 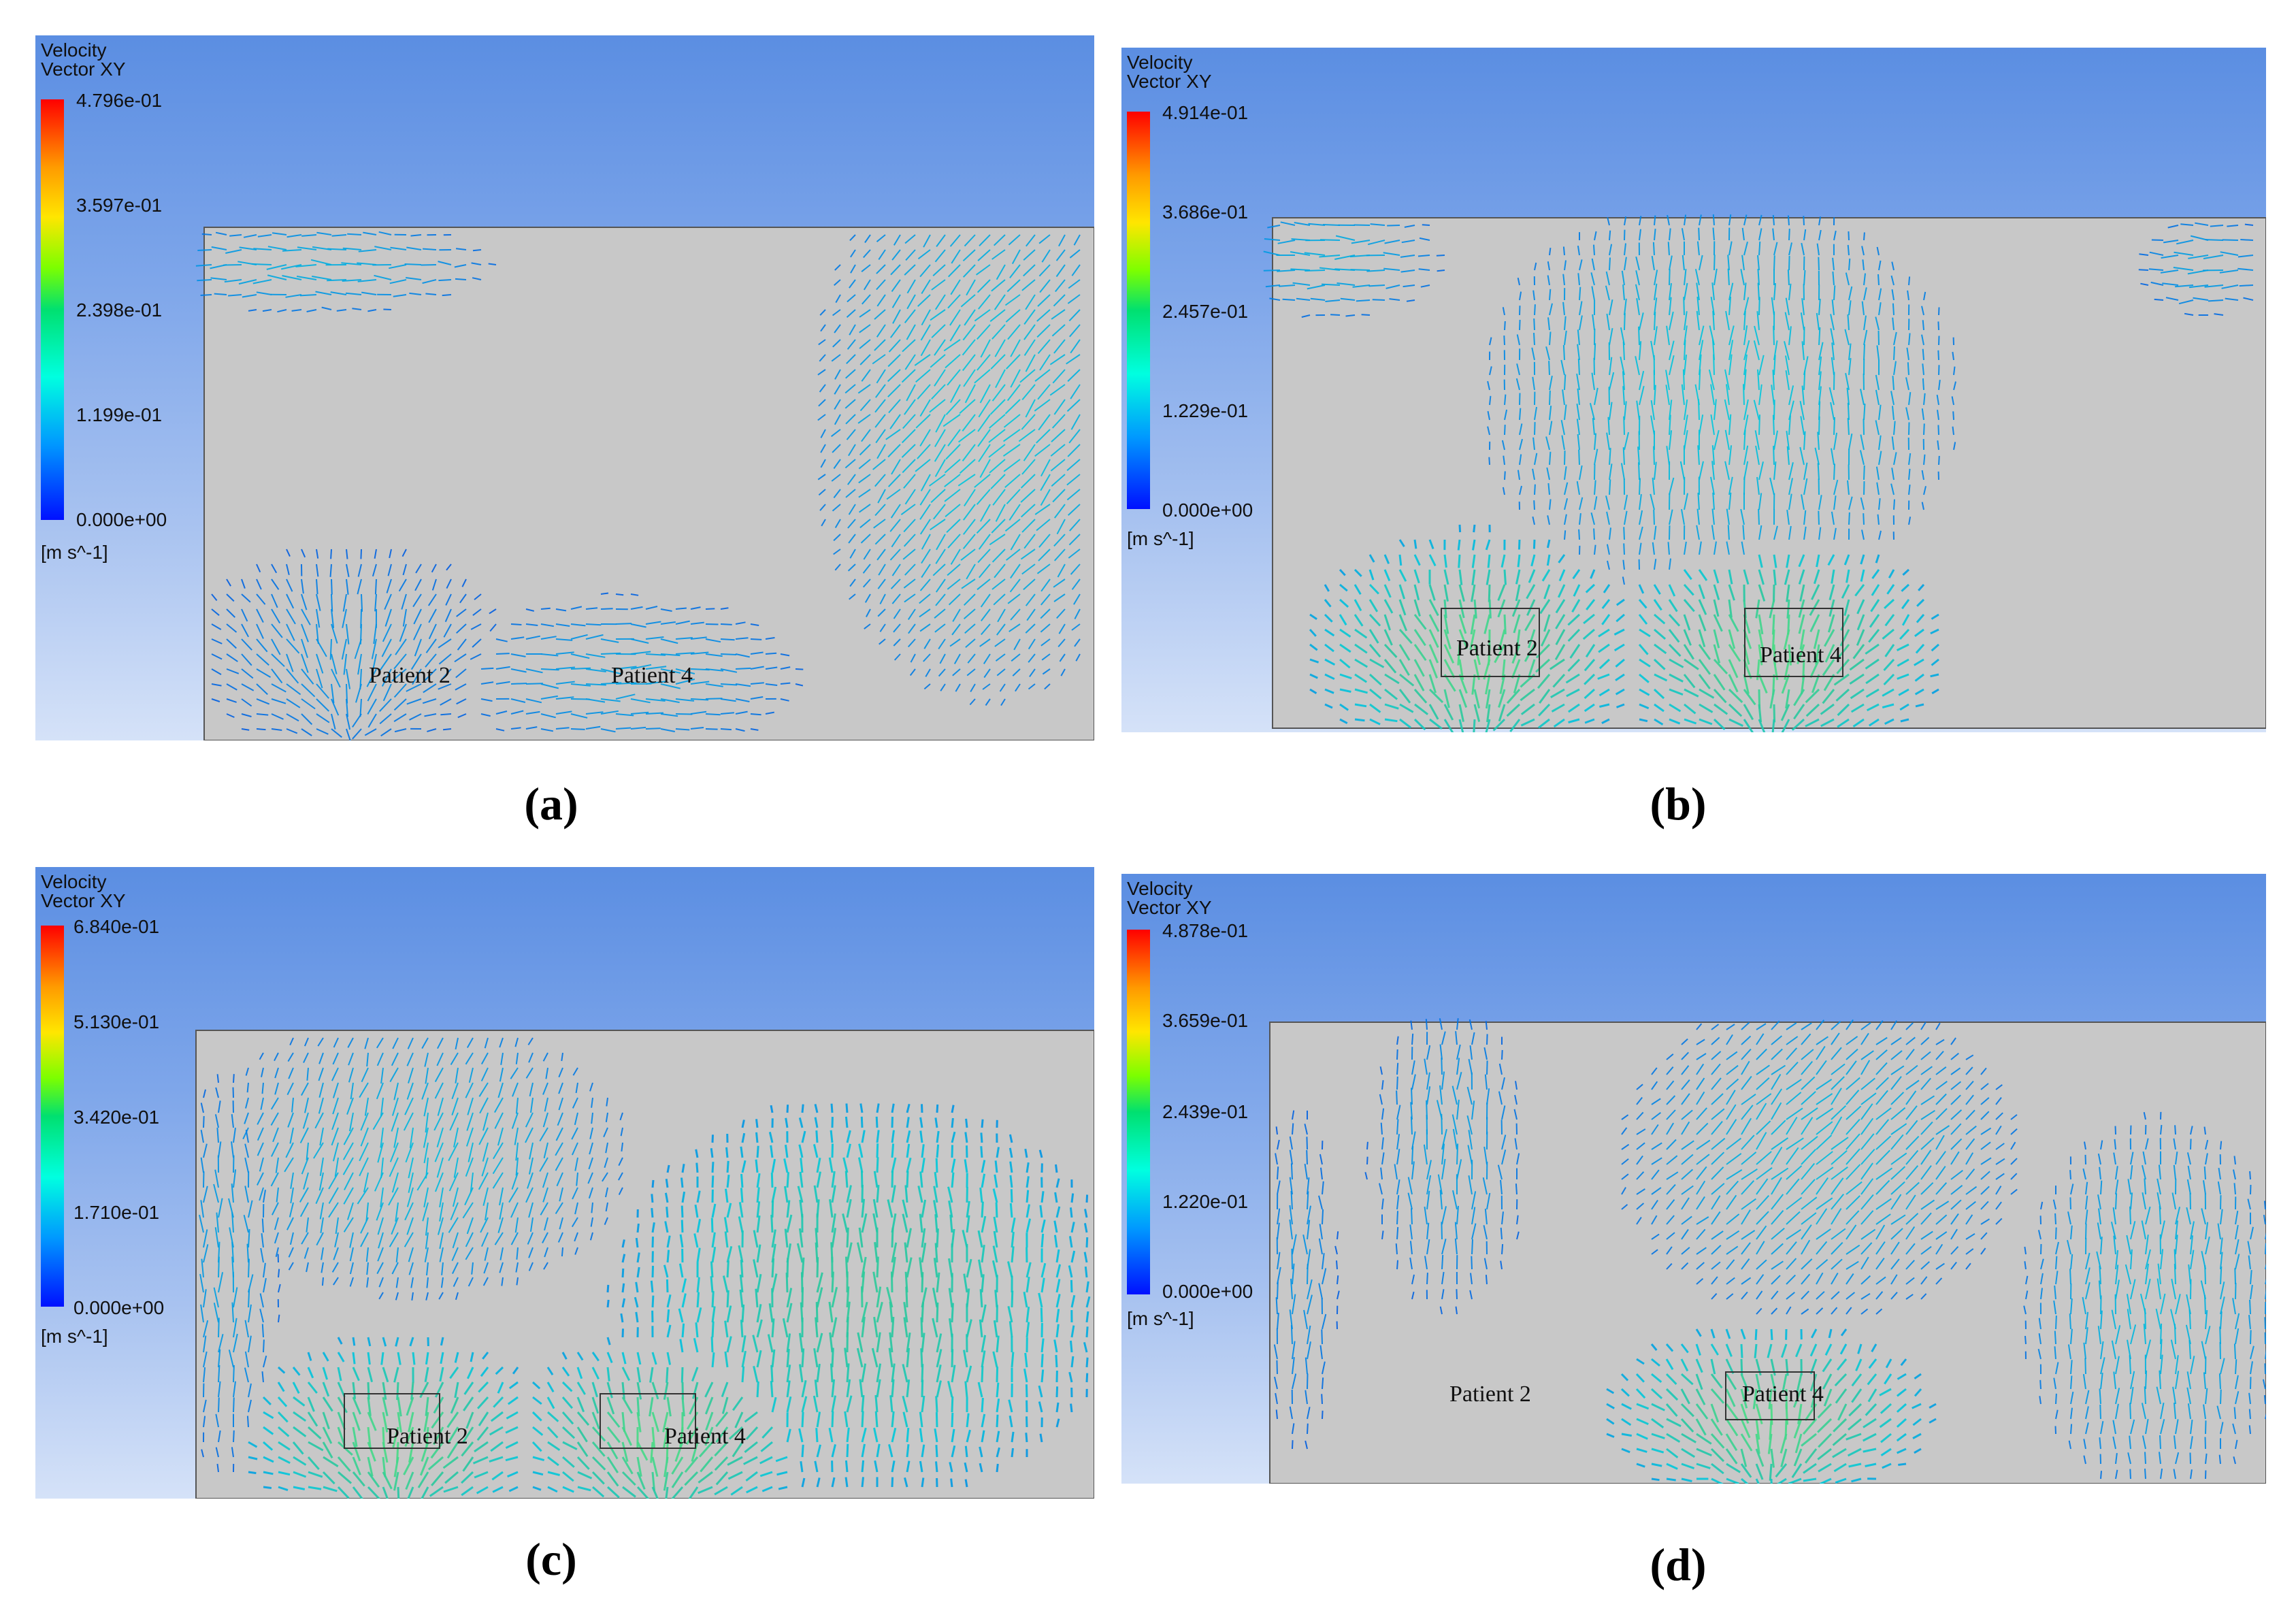 What do you see at coordinates (644, 1264) in the screenshot?
I see `vector-field-c` at bounding box center [644, 1264].